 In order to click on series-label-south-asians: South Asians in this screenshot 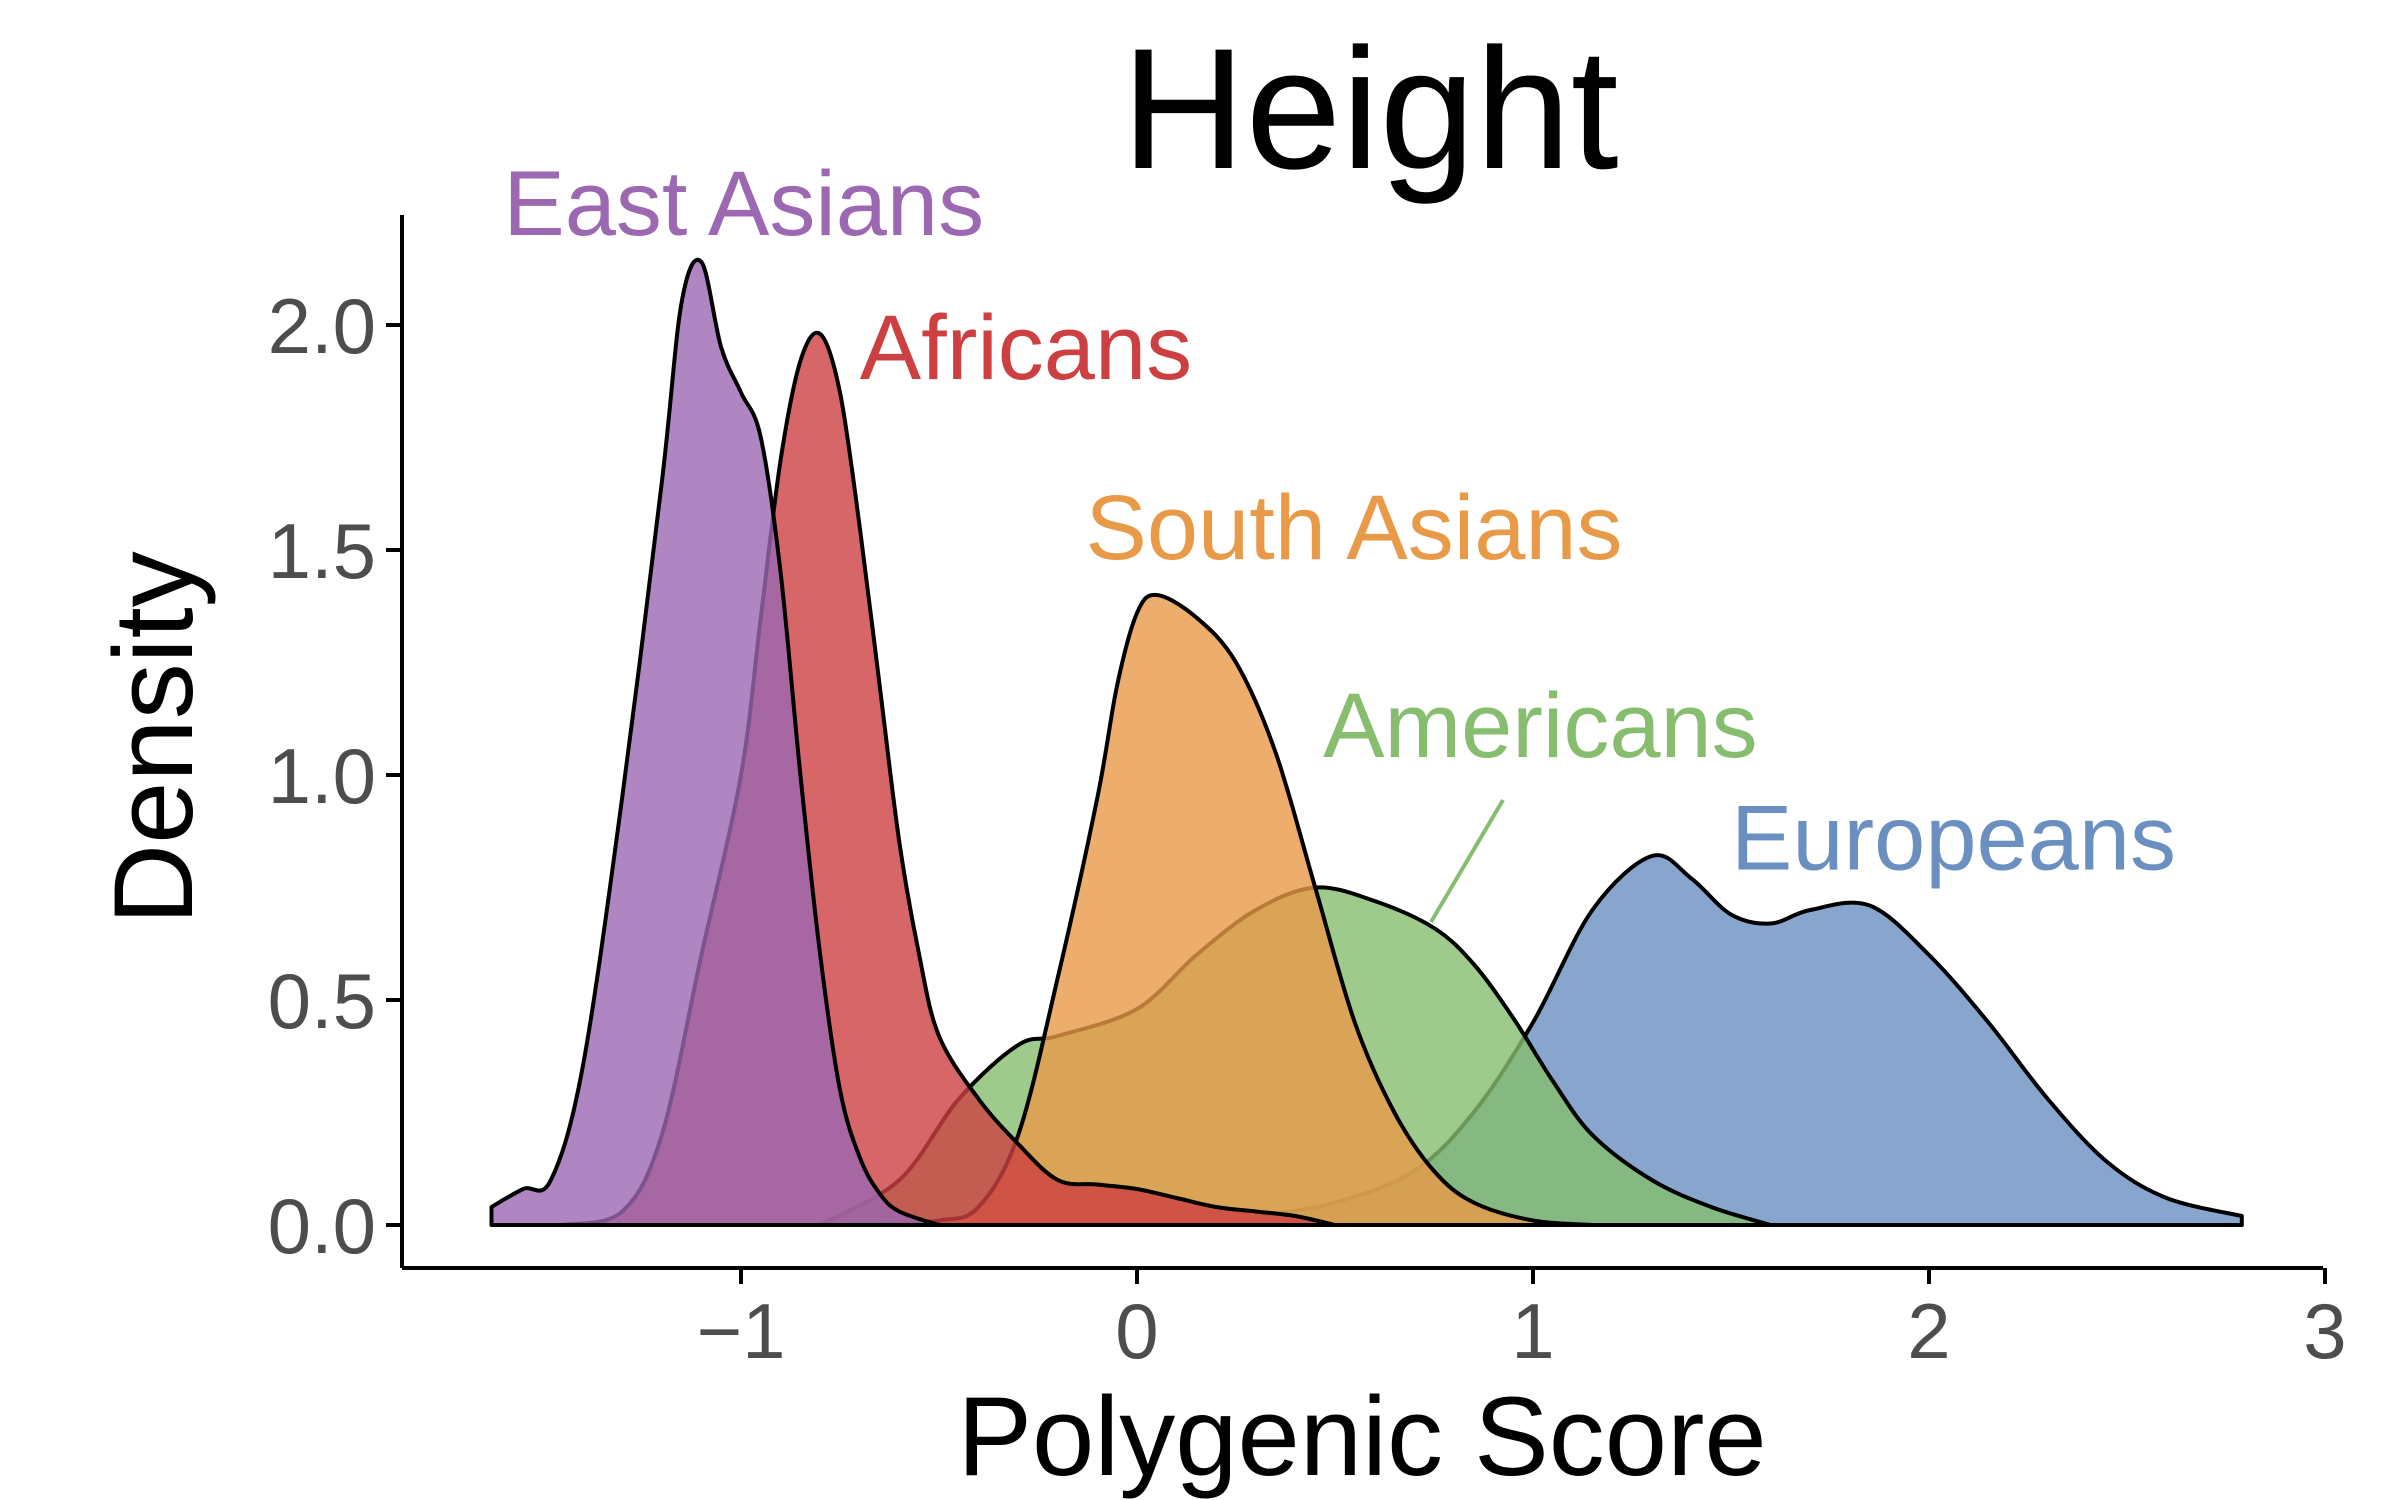, I will do `click(1354, 528)`.